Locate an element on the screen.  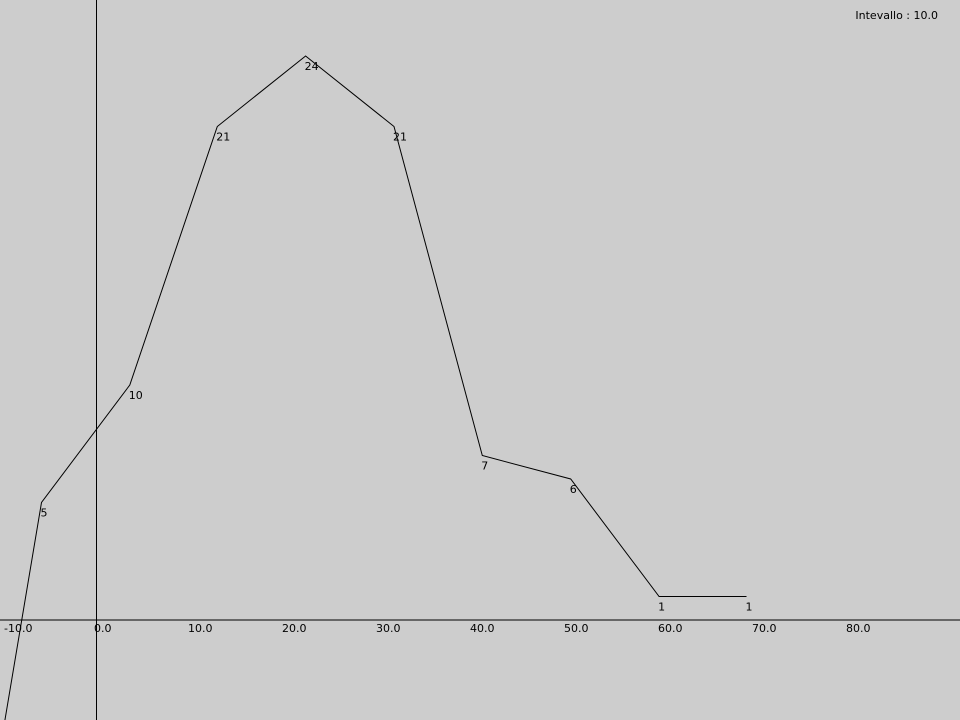
x-tick-label: 60.0 is located at coordinates (670, 628).